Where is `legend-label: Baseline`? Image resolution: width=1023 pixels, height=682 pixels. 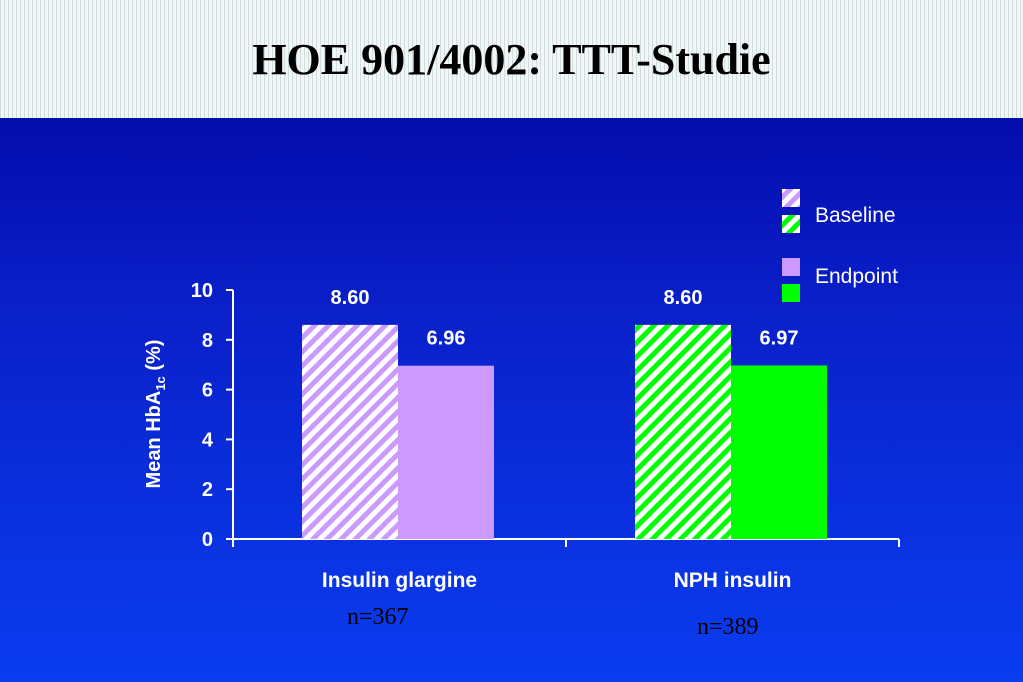
legend-label: Baseline is located at coordinates (855, 215).